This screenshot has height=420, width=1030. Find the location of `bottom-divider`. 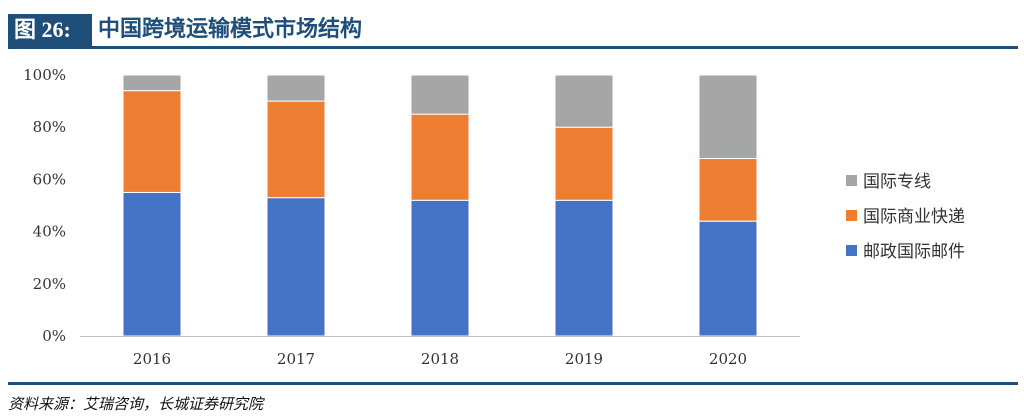

bottom-divider is located at coordinates (513, 383).